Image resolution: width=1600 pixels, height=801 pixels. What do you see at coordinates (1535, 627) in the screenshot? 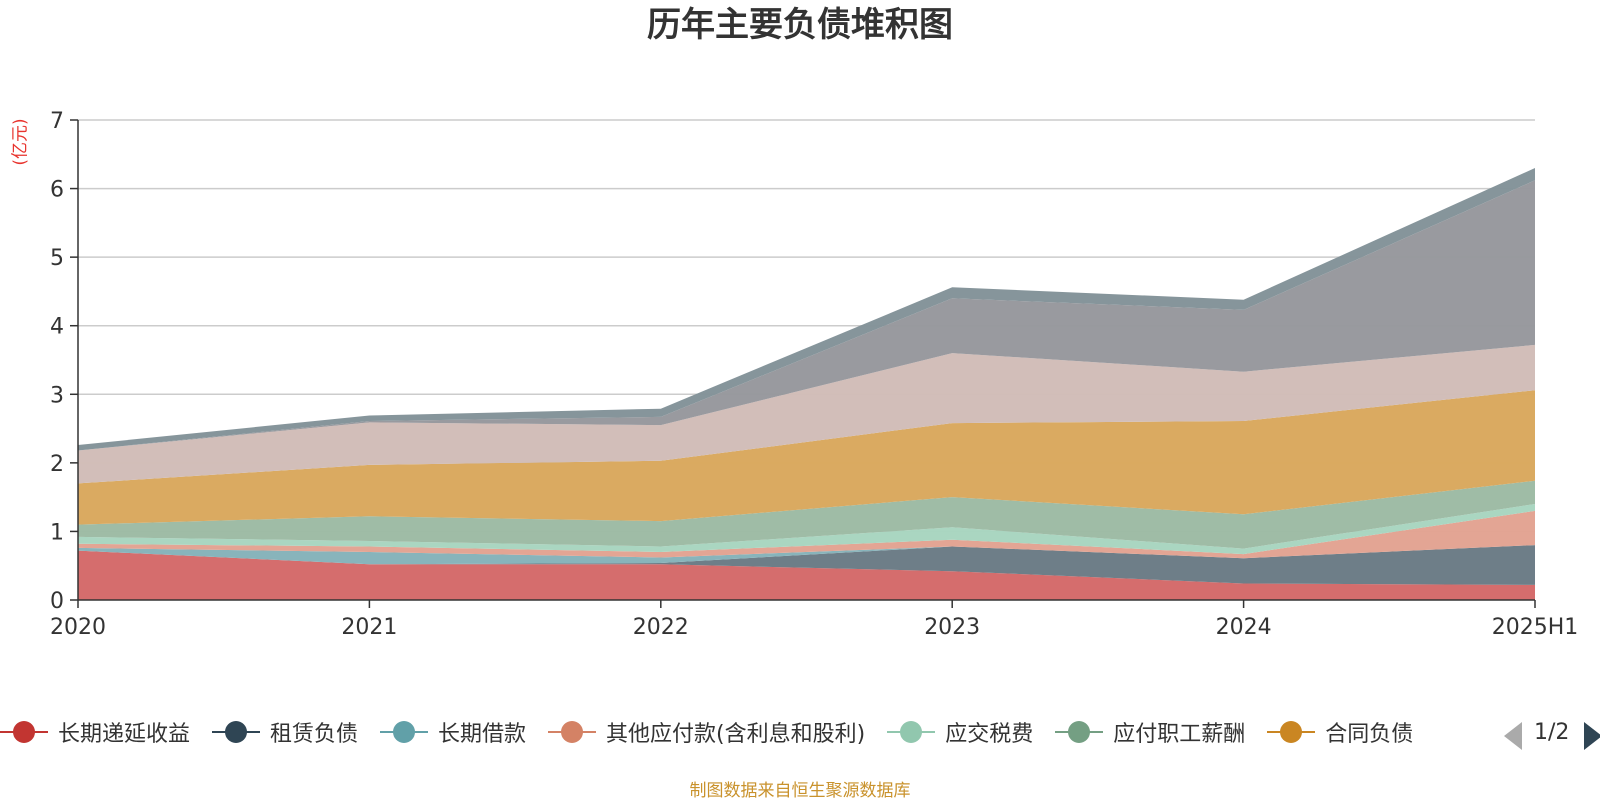
I see `x-tick-label: 2025H1` at bounding box center [1535, 627].